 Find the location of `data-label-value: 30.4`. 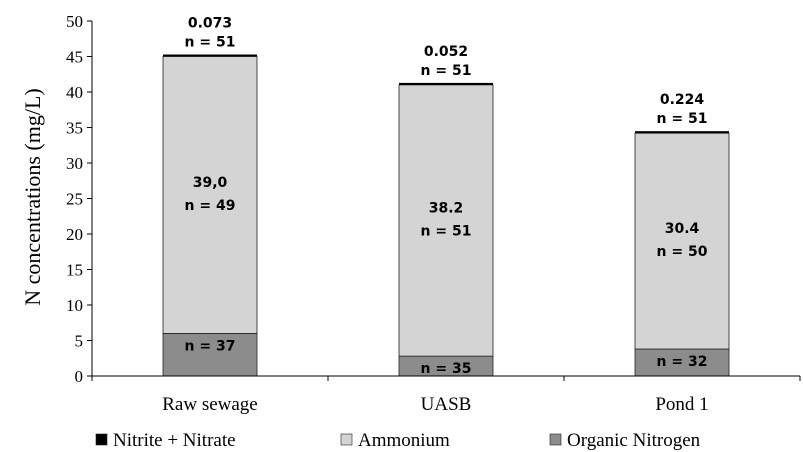

data-label-value: 30.4 is located at coordinates (682, 229).